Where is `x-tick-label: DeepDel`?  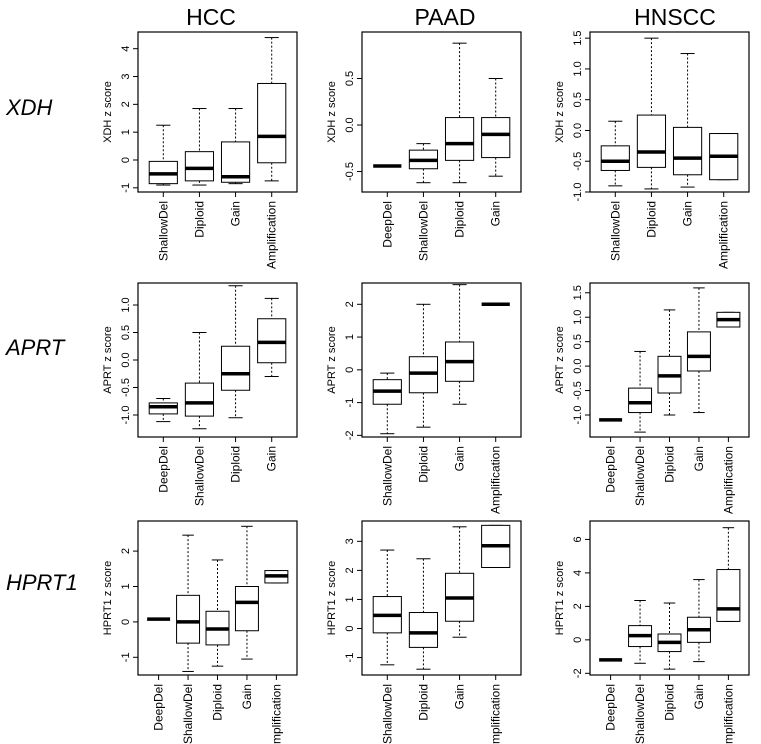
x-tick-label: DeepDel is located at coordinates (159, 707).